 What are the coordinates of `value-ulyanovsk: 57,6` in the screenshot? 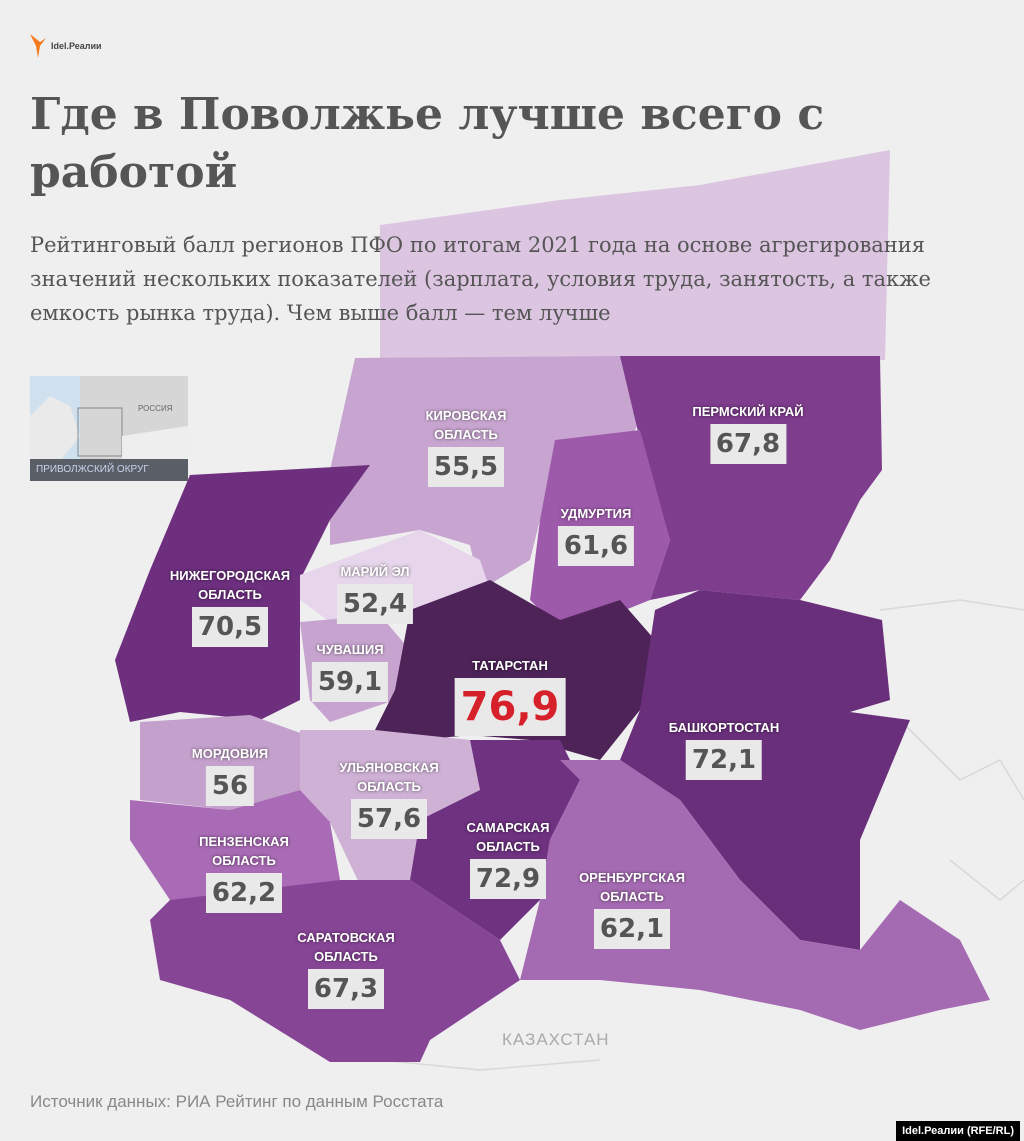 It's located at (389, 819).